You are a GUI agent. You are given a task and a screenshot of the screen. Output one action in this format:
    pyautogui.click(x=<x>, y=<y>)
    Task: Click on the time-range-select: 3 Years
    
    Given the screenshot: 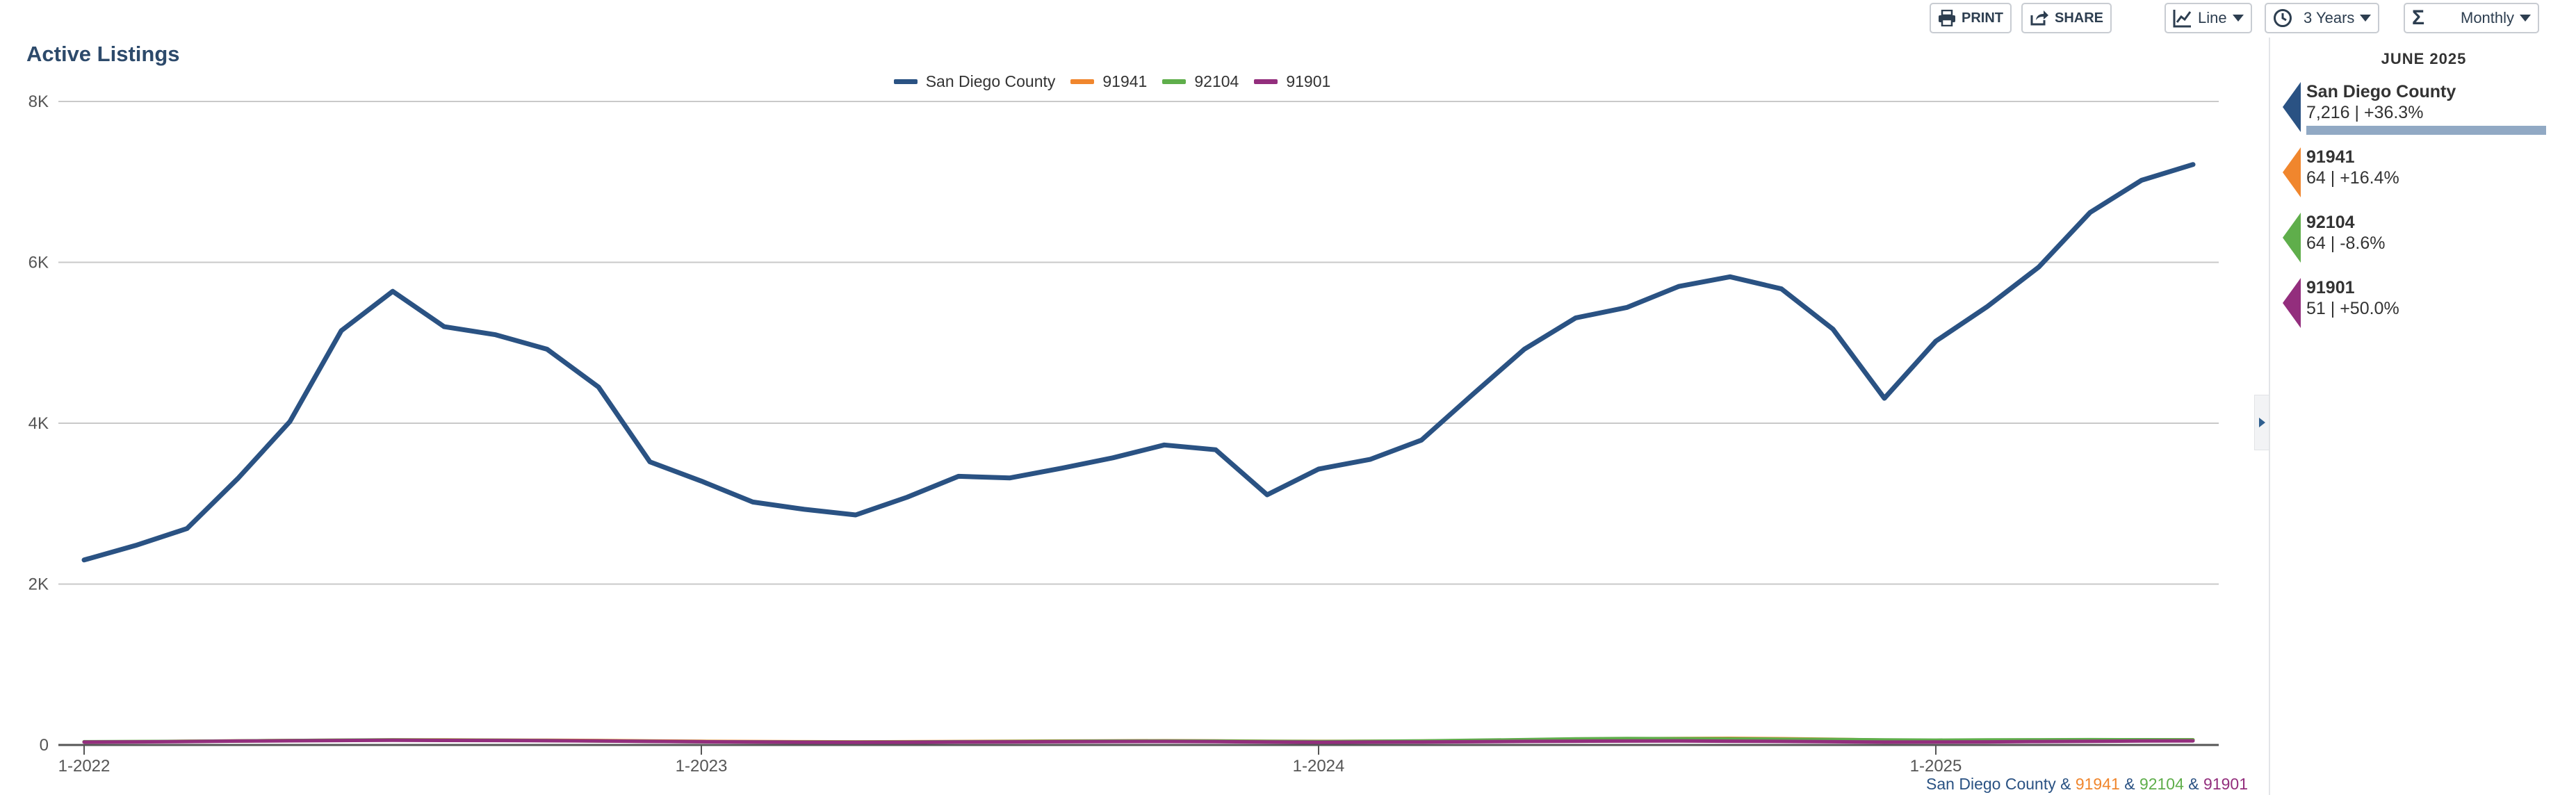 What is the action you would take?
    pyautogui.click(x=2322, y=18)
    